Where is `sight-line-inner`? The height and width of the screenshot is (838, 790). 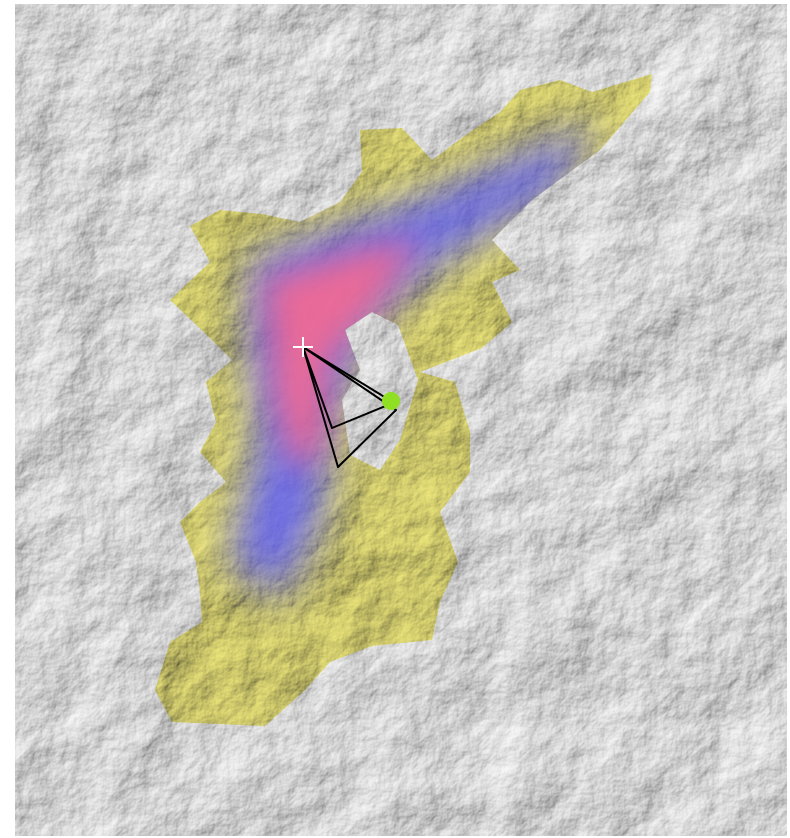
sight-line-inner is located at coordinates (345, 387).